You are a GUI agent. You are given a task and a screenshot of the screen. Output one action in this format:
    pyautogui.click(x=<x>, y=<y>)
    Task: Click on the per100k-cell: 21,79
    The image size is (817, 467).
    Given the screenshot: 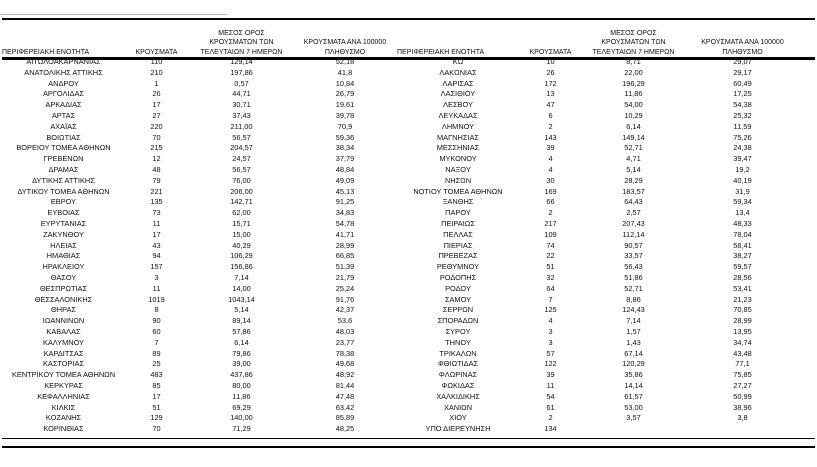 What is the action you would take?
    pyautogui.click(x=345, y=277)
    